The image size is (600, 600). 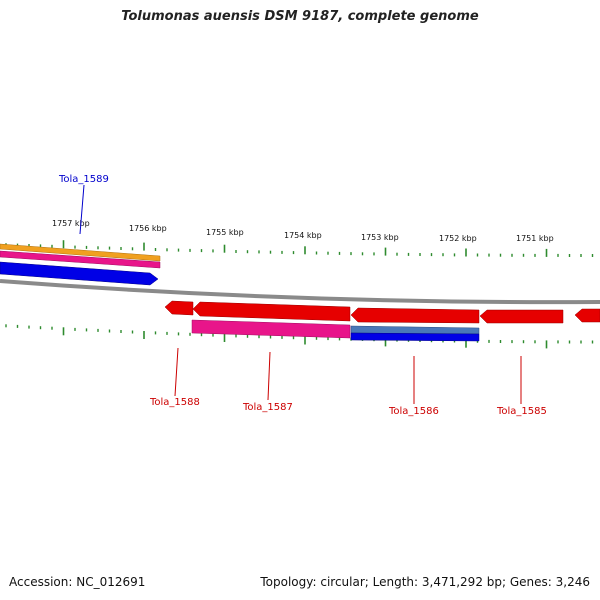 What do you see at coordinates (521, 411) in the screenshot?
I see `gene-label-tola-1585: Tola_1585` at bounding box center [521, 411].